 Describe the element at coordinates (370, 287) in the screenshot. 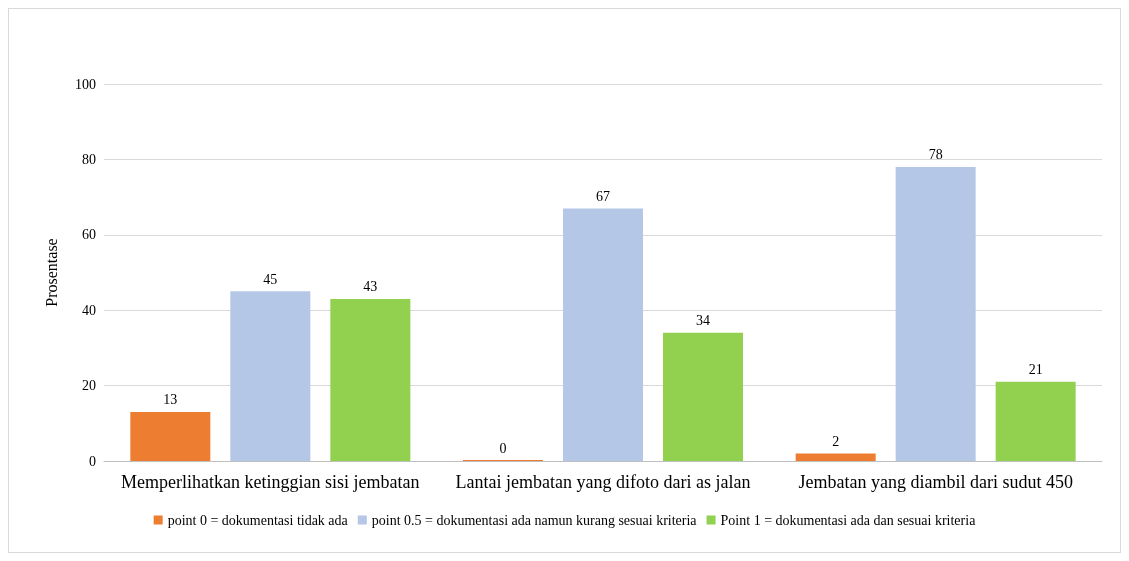

I see `data-label: 43` at that location.